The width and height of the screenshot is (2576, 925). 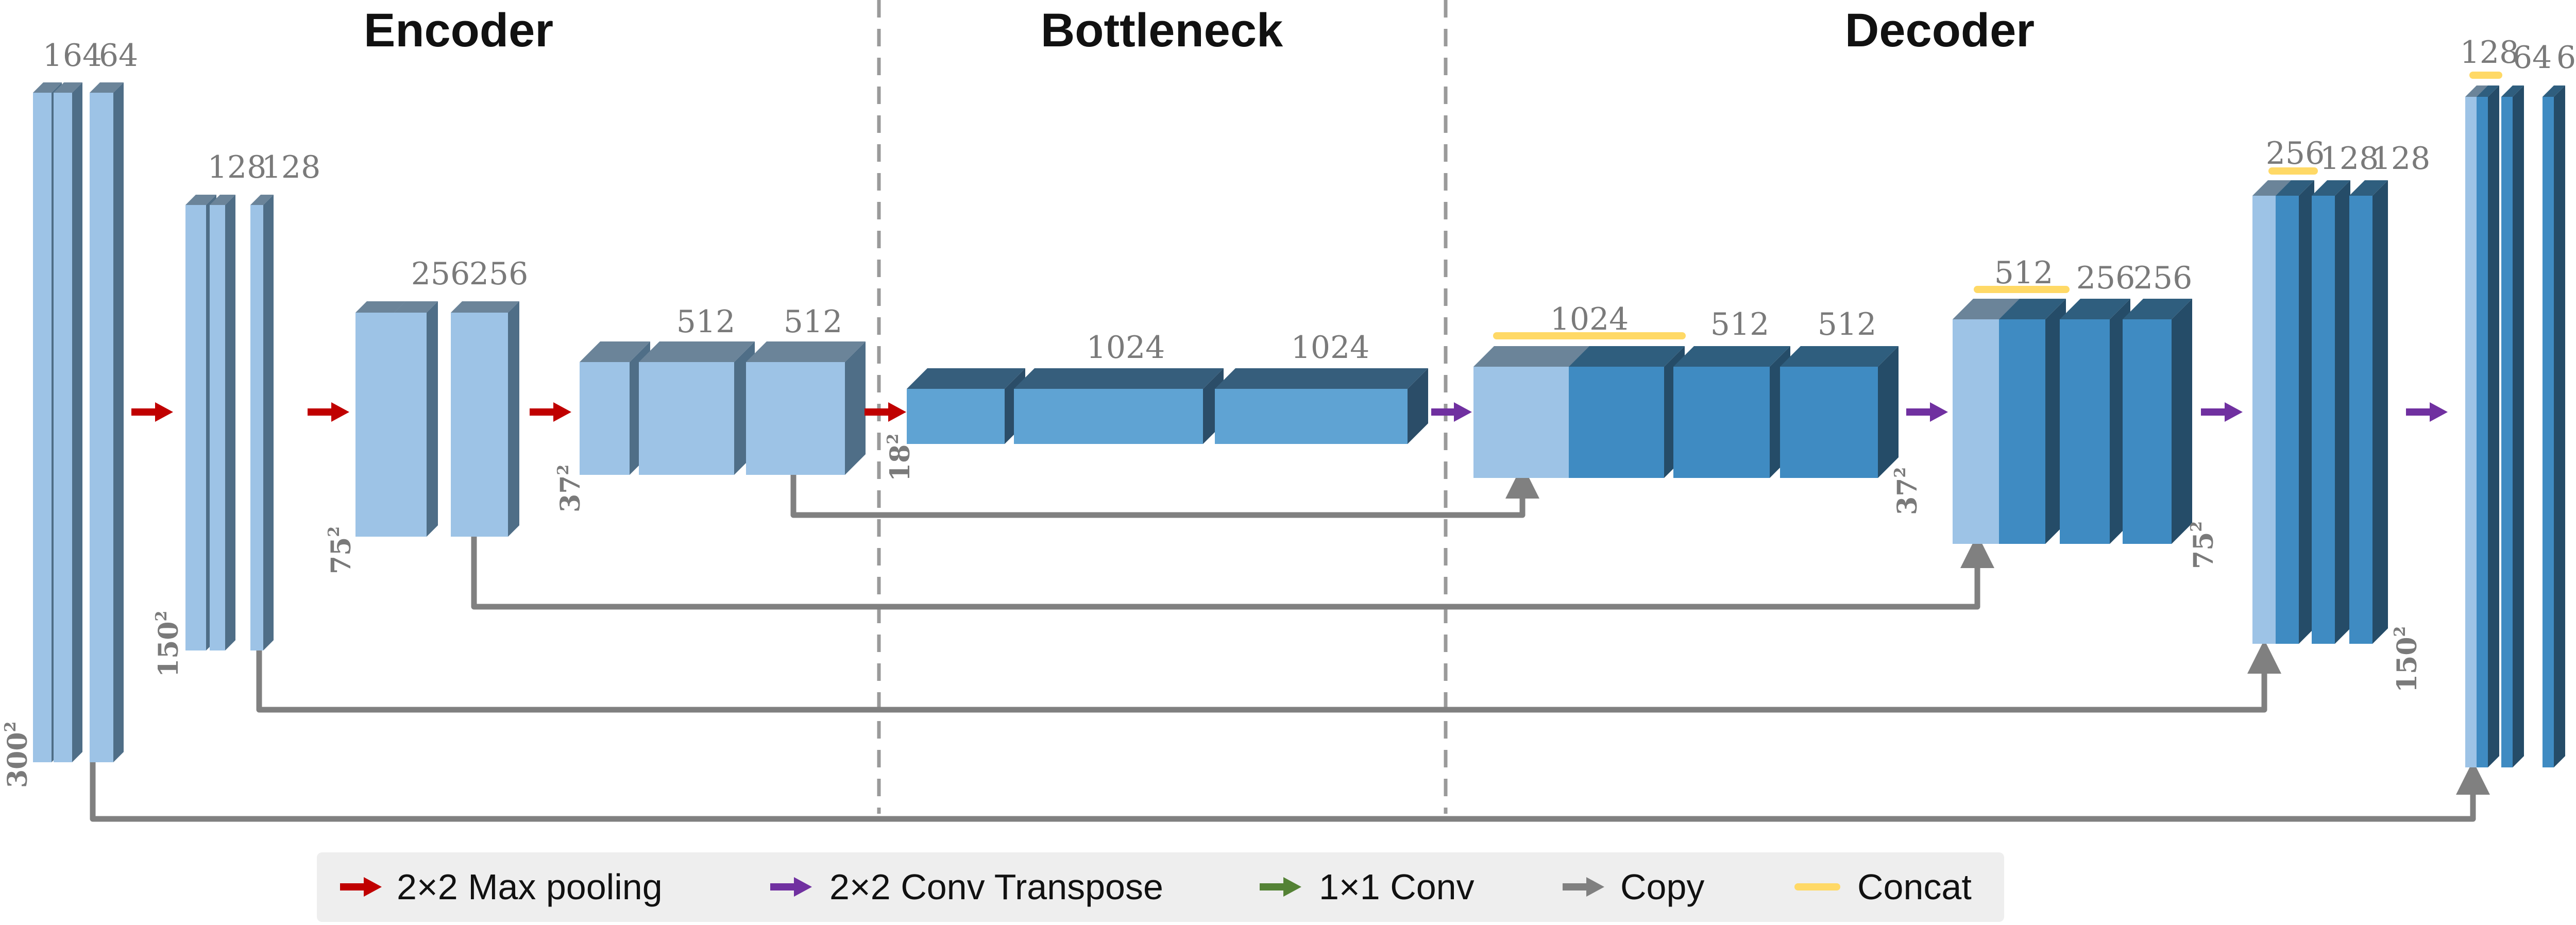 I want to click on legend-maxpool: 2×2 Max pooling, so click(x=501, y=887).